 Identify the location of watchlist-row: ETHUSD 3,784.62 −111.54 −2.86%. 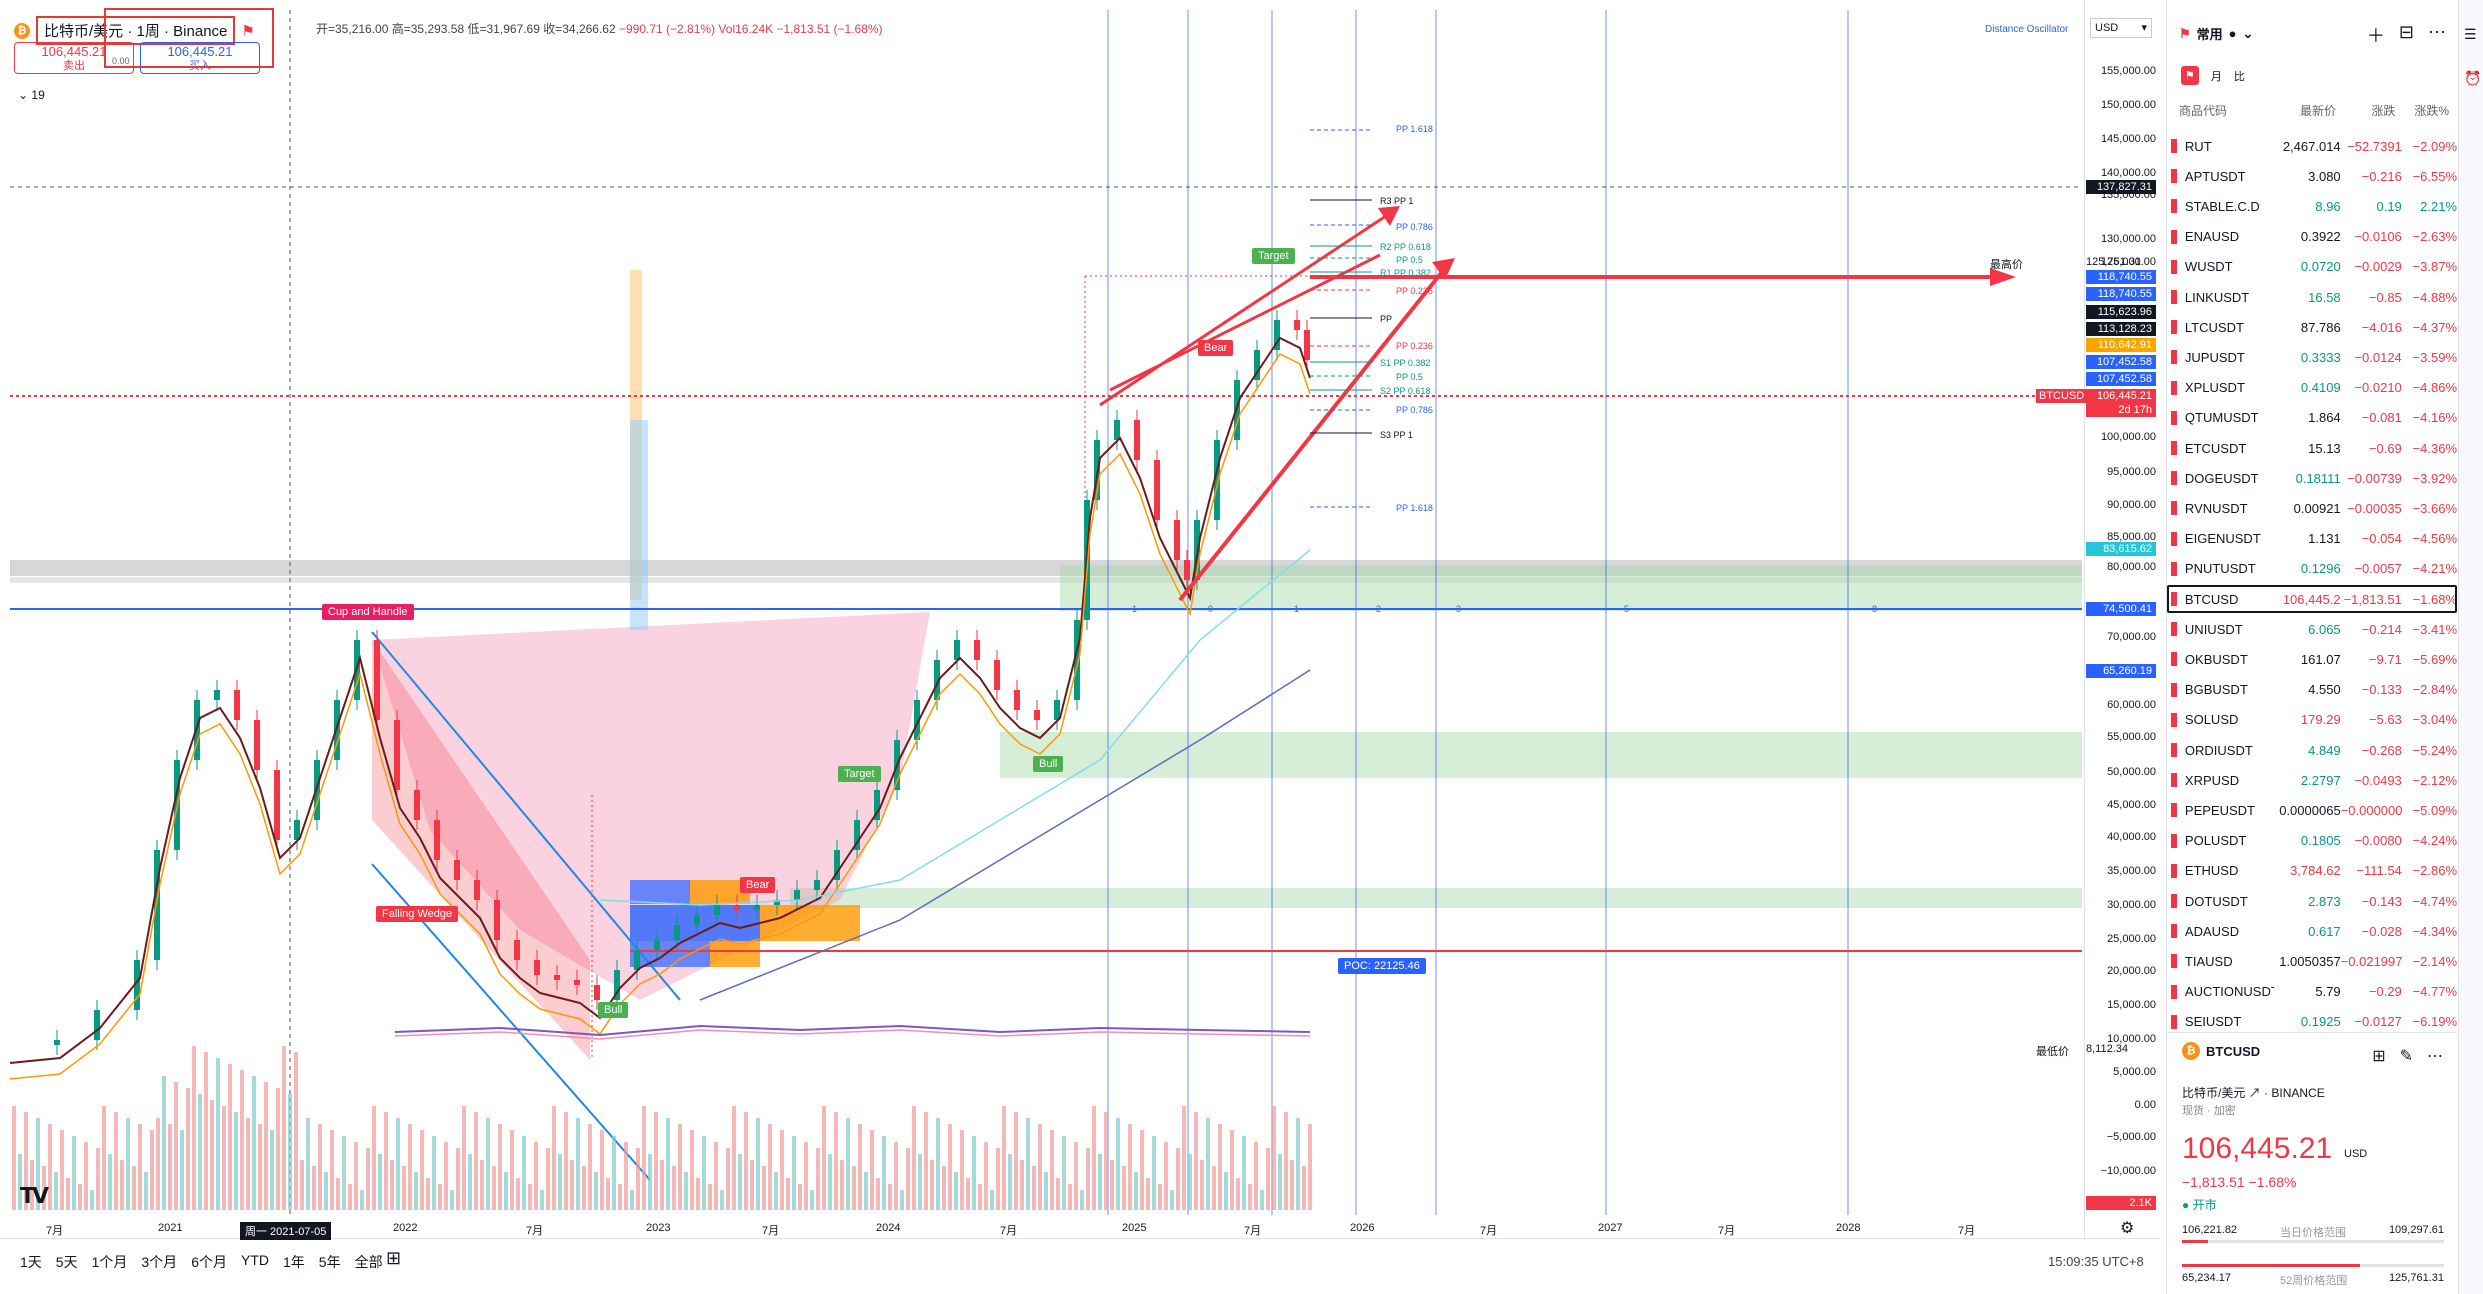
(2312, 871).